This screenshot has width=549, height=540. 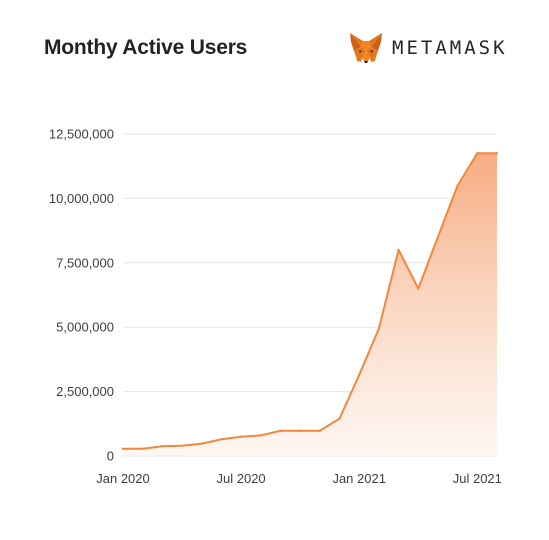 I want to click on y-tick-label: 7,500,000, so click(x=85, y=262).